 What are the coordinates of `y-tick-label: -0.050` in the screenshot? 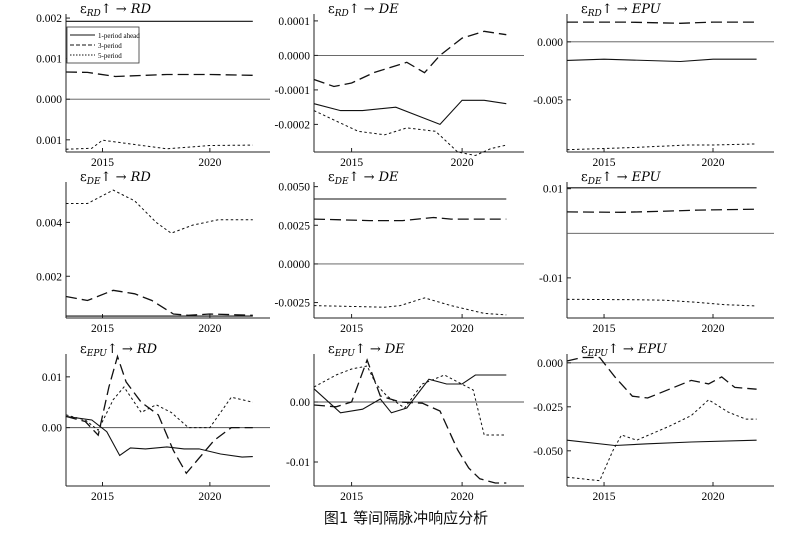 It's located at (548, 452).